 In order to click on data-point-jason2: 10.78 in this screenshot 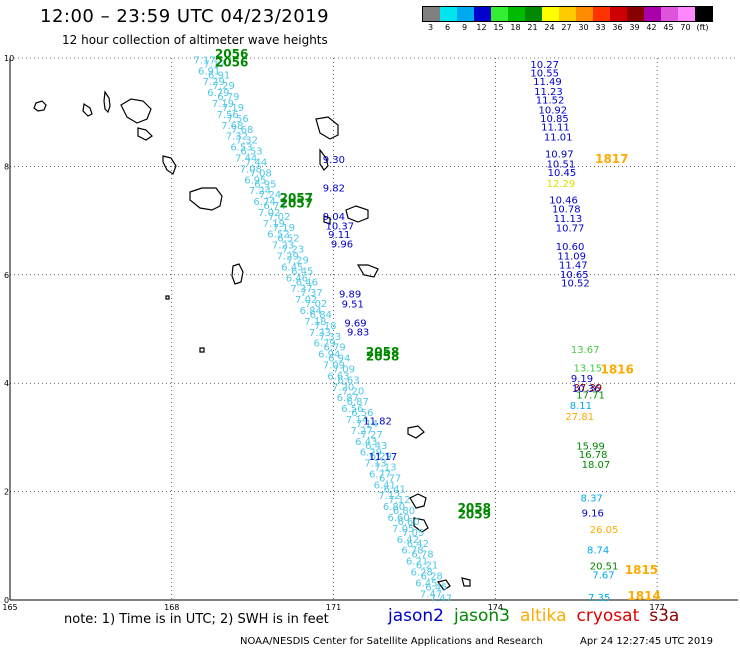, I will do `click(566, 209)`.